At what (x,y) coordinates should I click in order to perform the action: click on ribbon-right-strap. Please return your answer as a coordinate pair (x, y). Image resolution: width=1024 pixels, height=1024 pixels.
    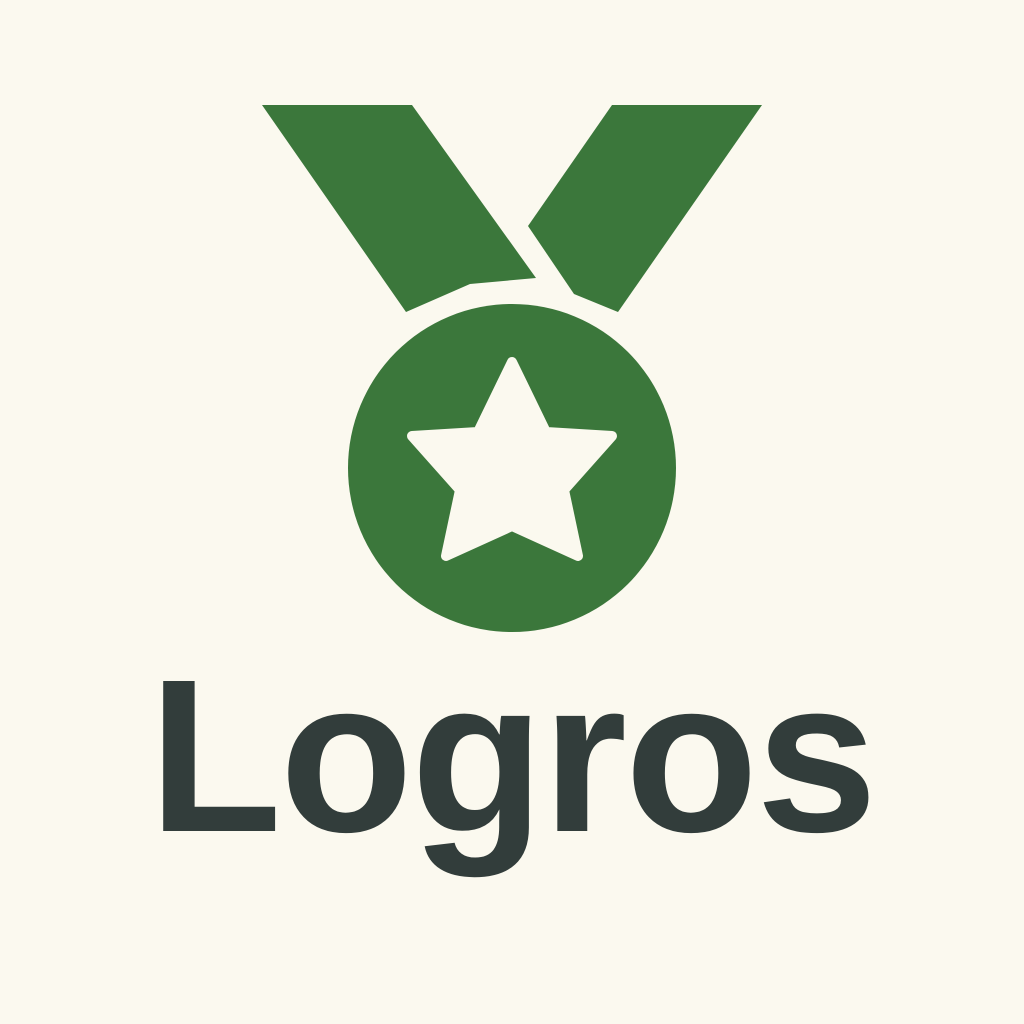
    Looking at the image, I should click on (645, 208).